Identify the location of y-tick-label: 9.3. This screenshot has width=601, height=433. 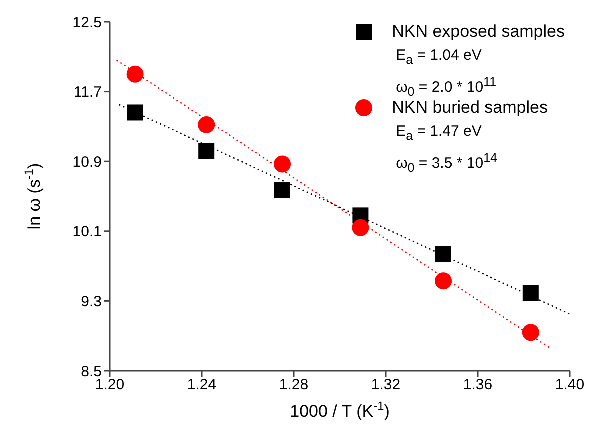
(91, 302).